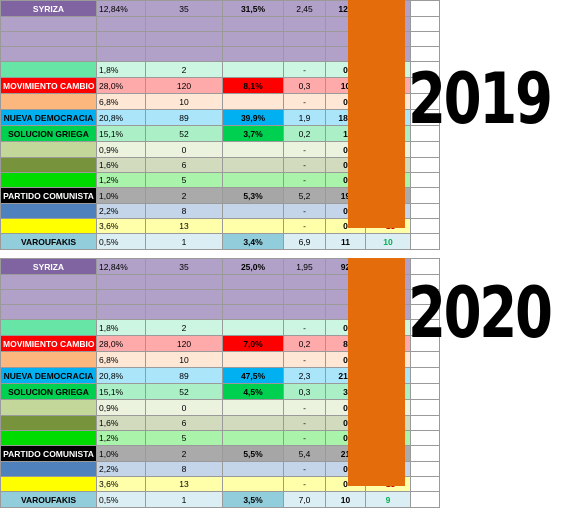 This screenshot has height=520, width=580. Describe the element at coordinates (253, 241) in the screenshot. I see `greek-vote-cell: 3,4%` at that location.